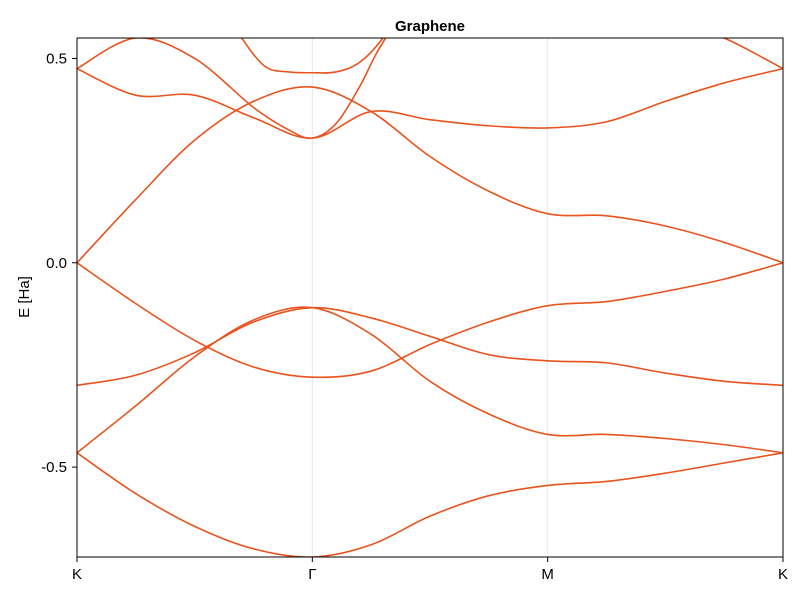 This screenshot has width=800, height=600. What do you see at coordinates (54, 467) in the screenshot?
I see `y-tick-label: -0.5` at bounding box center [54, 467].